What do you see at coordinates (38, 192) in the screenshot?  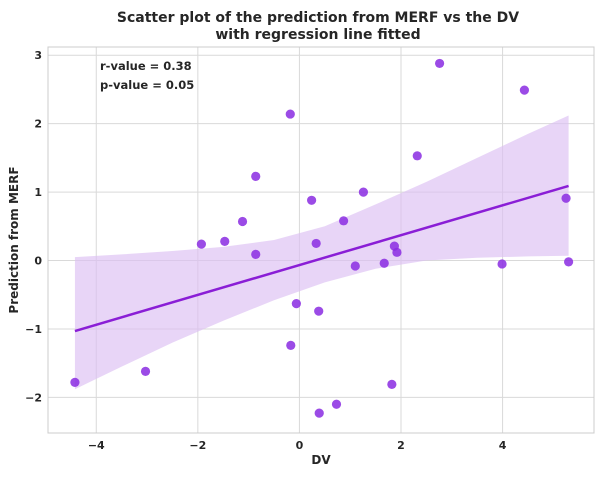 I see `y-tick-label: 1` at bounding box center [38, 192].